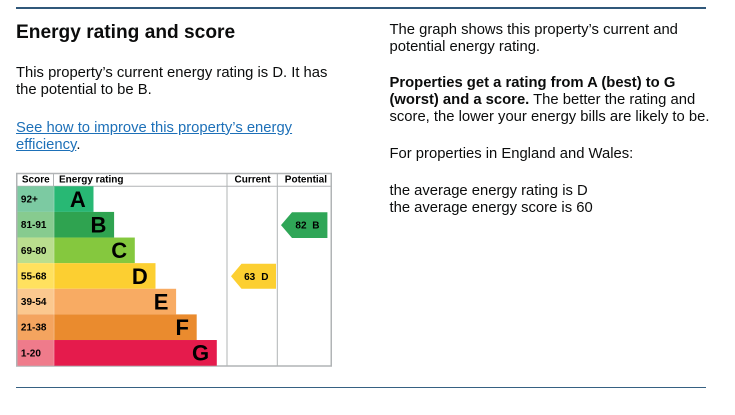 This screenshot has width=735, height=415. Describe the element at coordinates (34, 276) in the screenshot. I see `svg-text: 55-68` at that location.